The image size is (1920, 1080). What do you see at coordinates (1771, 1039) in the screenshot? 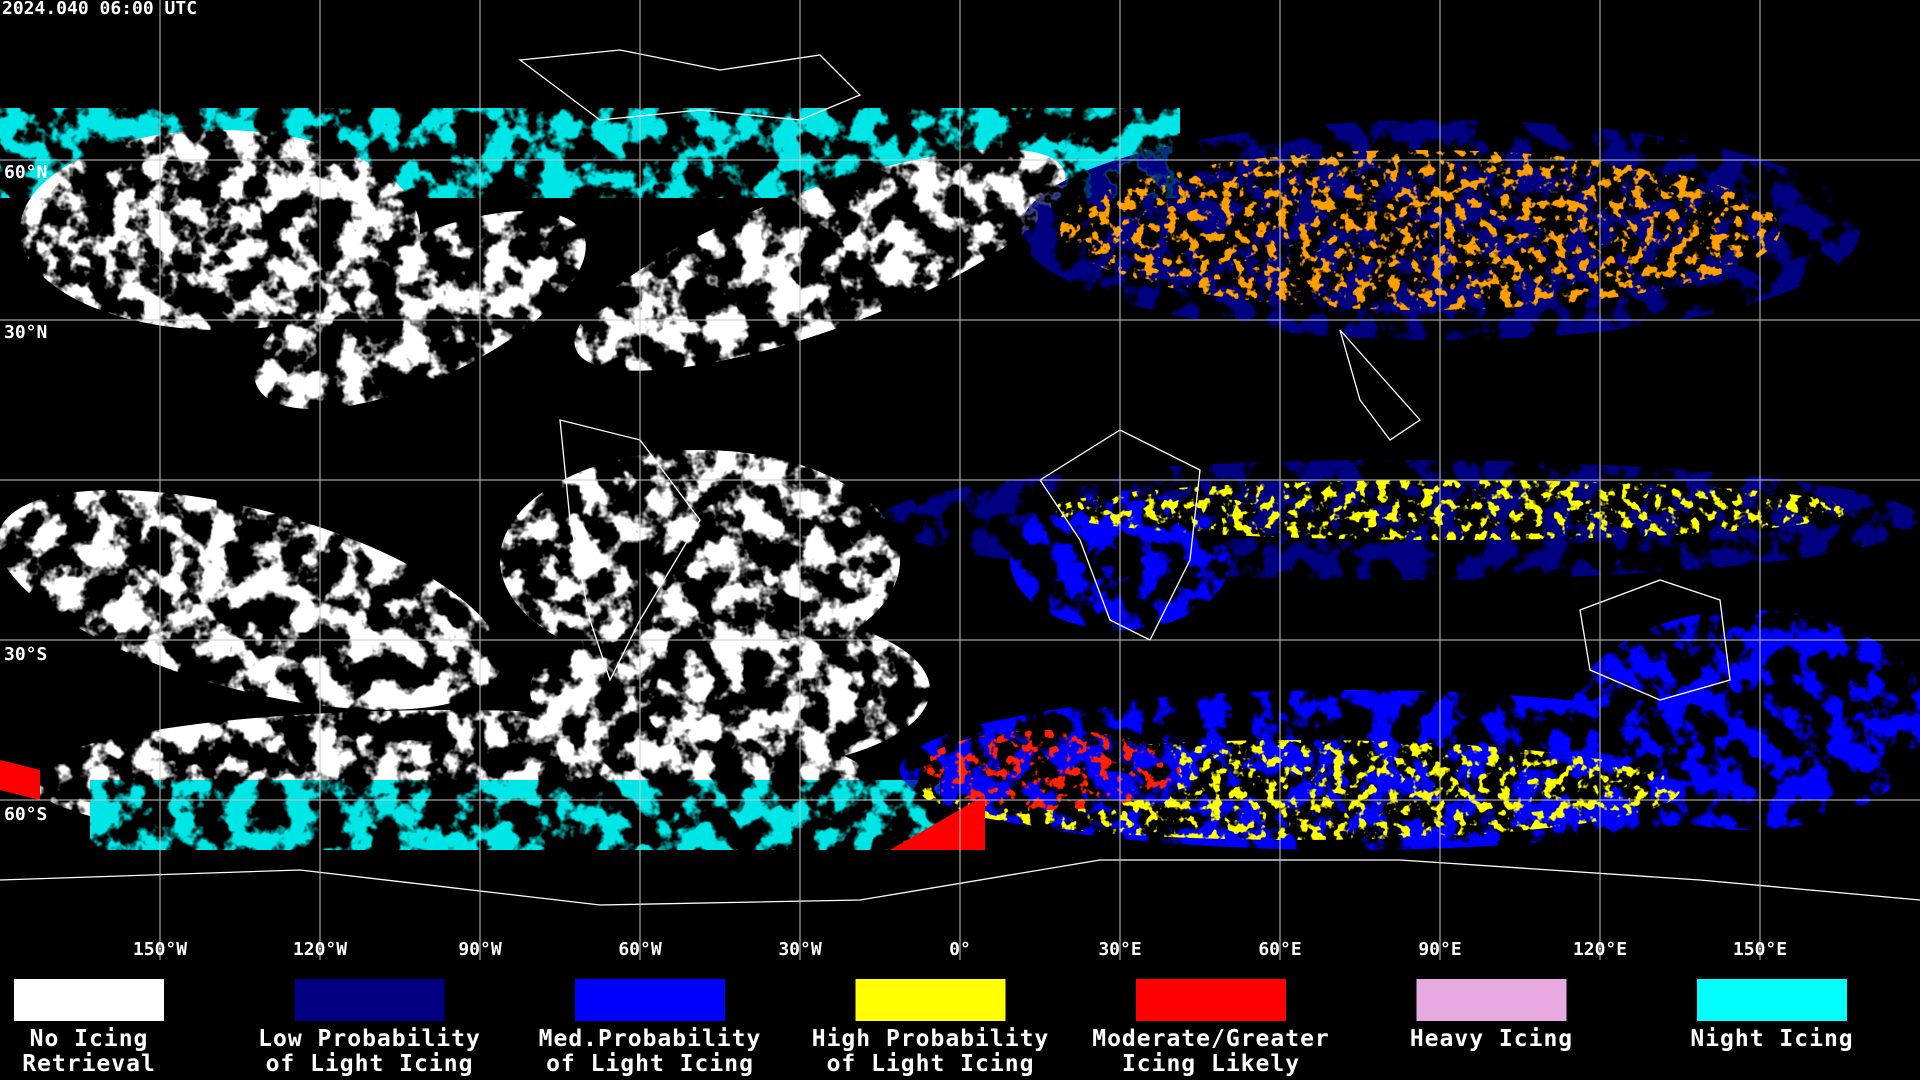
I see `legend-label: Night Icing` at bounding box center [1771, 1039].